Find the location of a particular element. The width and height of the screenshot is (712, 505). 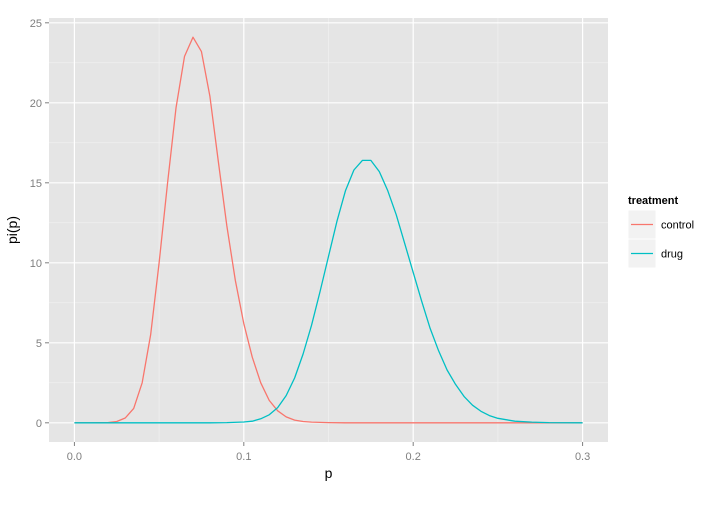

x-axis-title: p is located at coordinates (329, 473).